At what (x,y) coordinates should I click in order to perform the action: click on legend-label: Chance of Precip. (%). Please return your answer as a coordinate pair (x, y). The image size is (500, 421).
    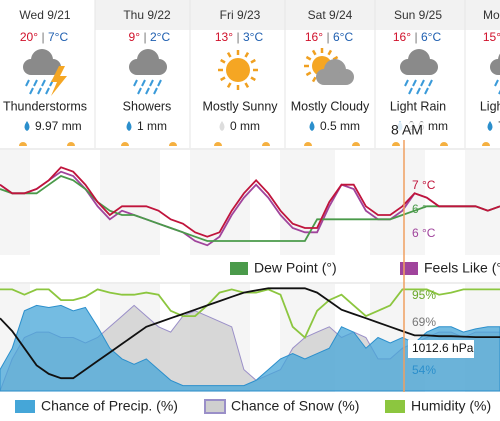
    Looking at the image, I should click on (109, 406).